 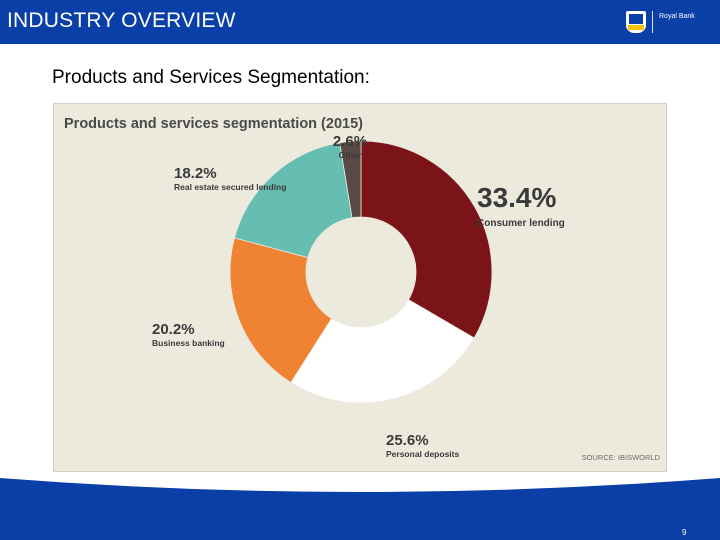 I want to click on slice-category-label: Real estate secured lending, so click(x=230, y=187).